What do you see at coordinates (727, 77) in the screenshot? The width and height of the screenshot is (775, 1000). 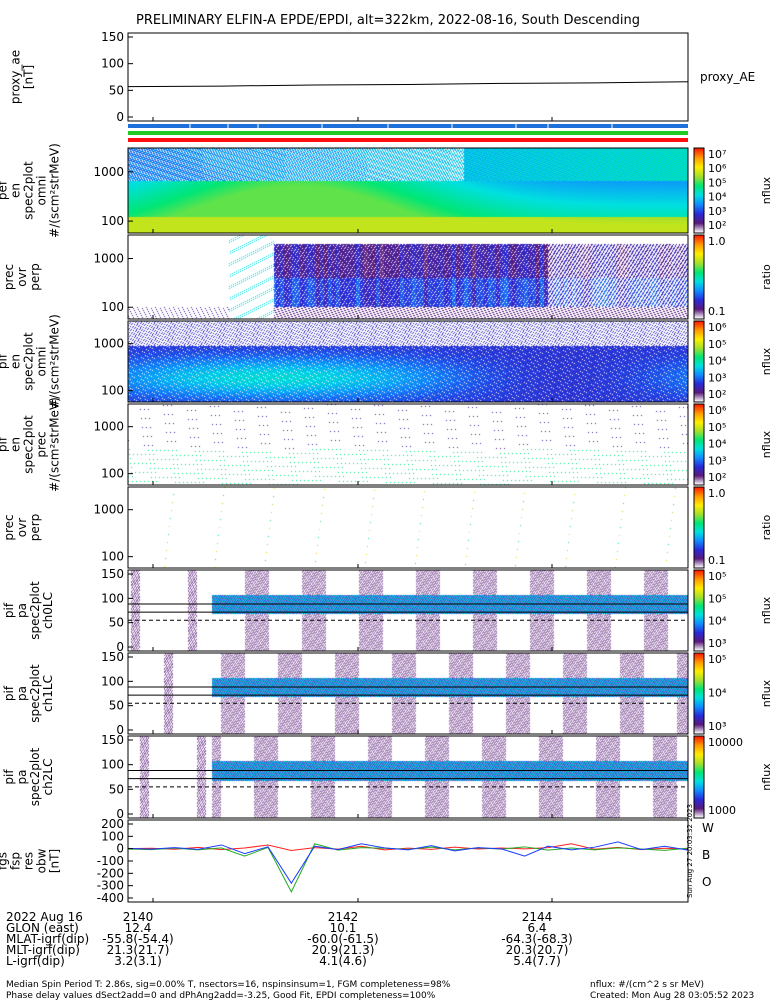 I see `proxy-ae-label: proxy_AE` at bounding box center [727, 77].